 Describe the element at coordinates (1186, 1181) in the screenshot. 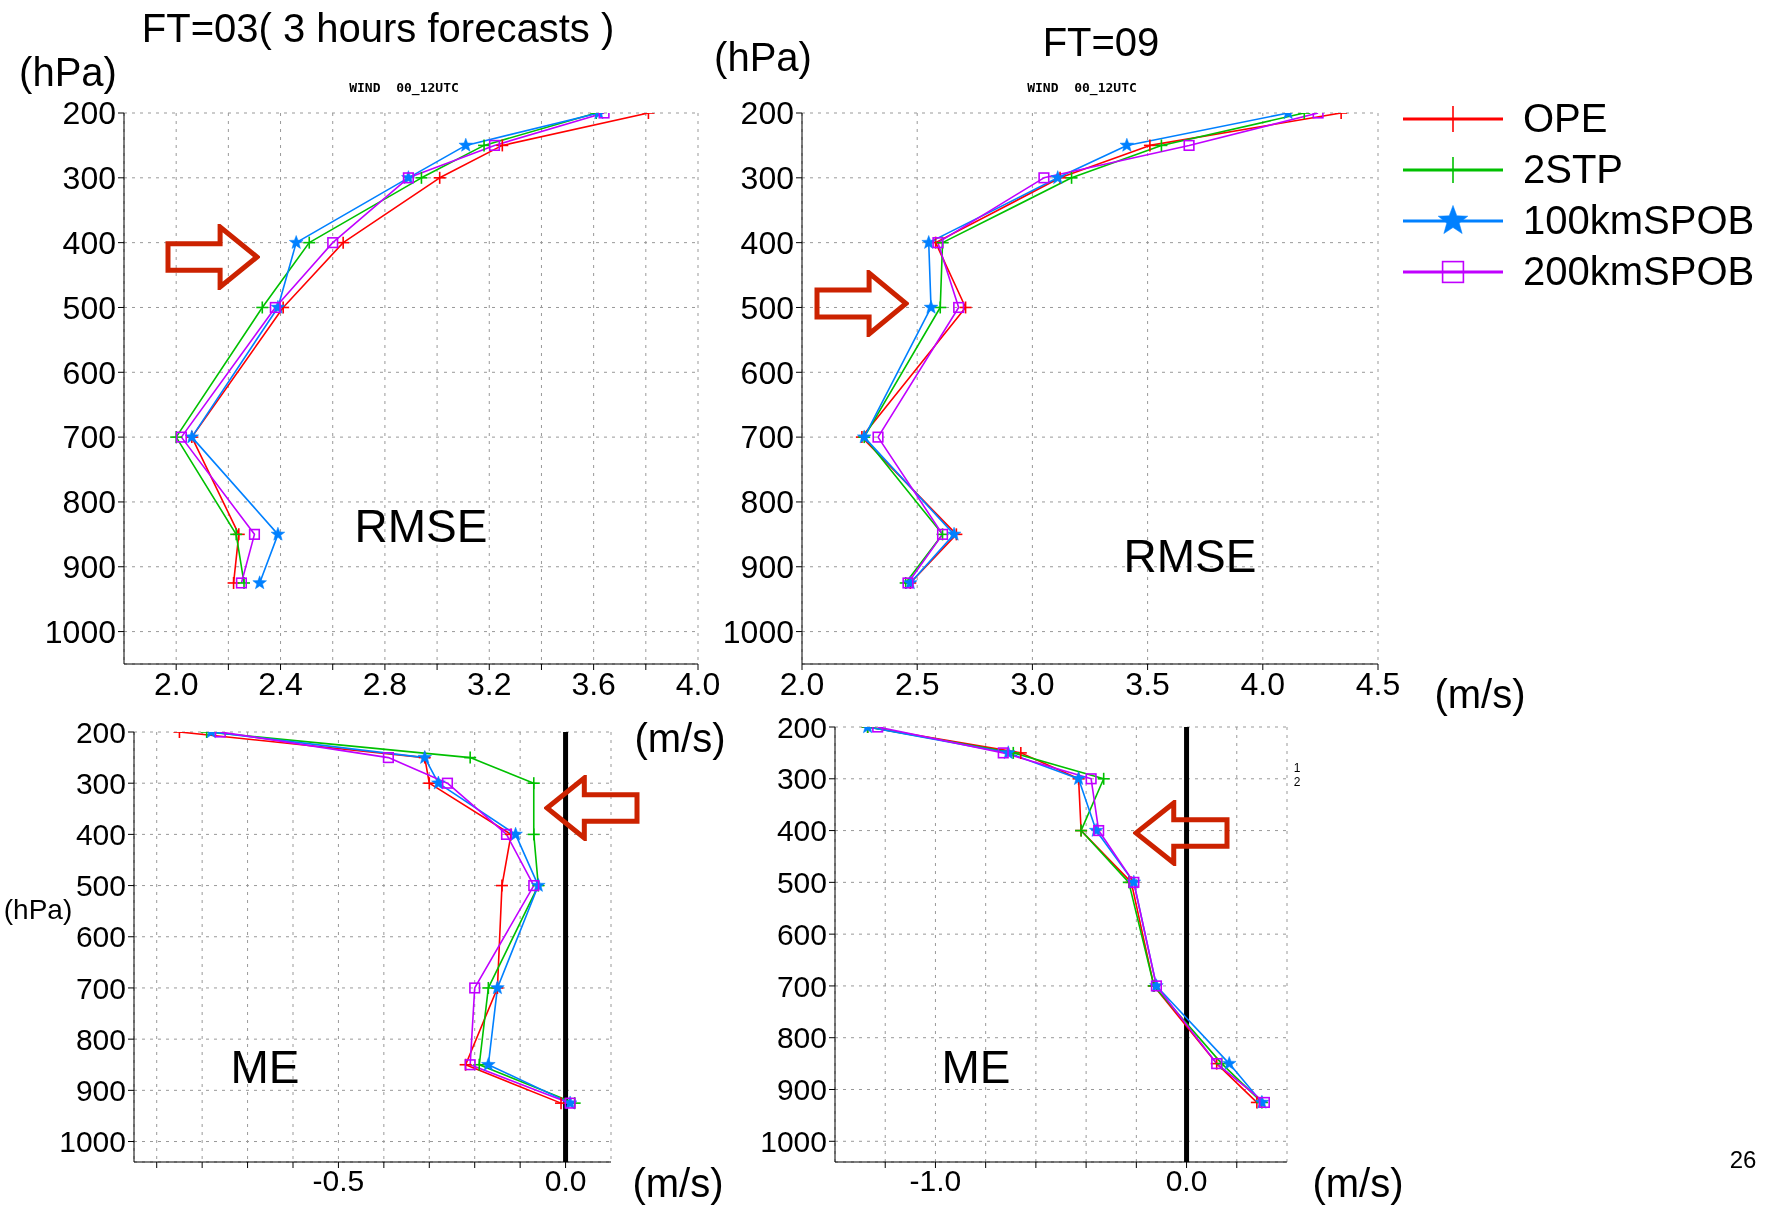

I see `x-tick-label: 0.0` at that location.